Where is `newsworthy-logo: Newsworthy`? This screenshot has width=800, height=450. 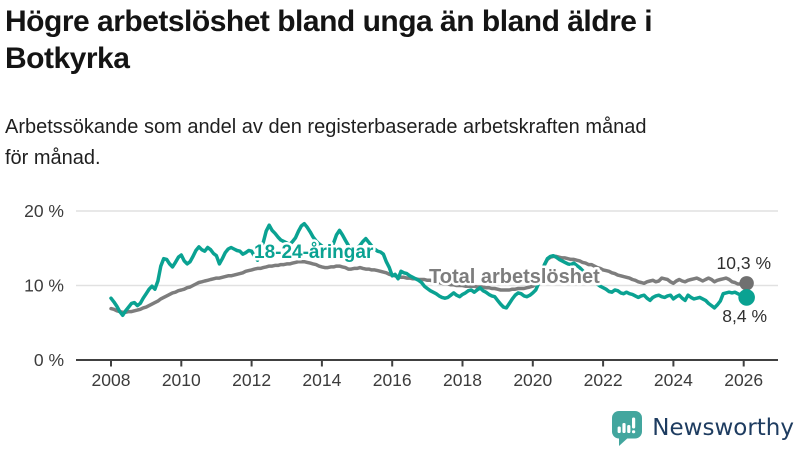
newsworthy-logo: Newsworthy is located at coordinates (701, 428).